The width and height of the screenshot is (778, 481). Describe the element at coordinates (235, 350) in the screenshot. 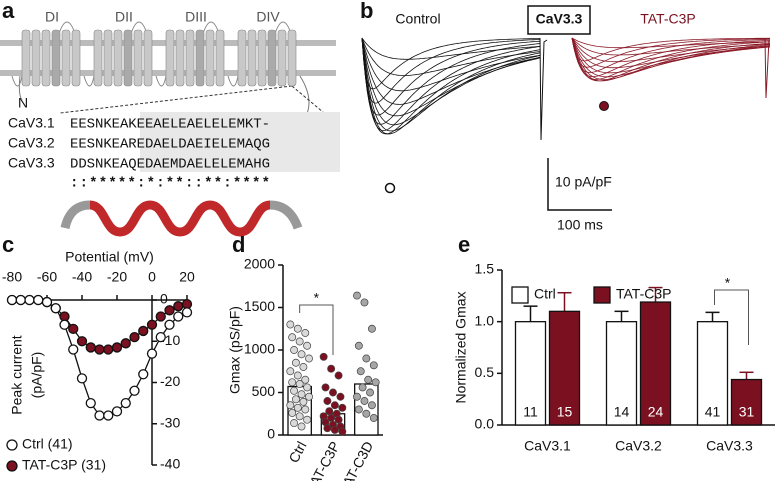

I see `y-axis-title: Gmax (pS/pF)` at that location.